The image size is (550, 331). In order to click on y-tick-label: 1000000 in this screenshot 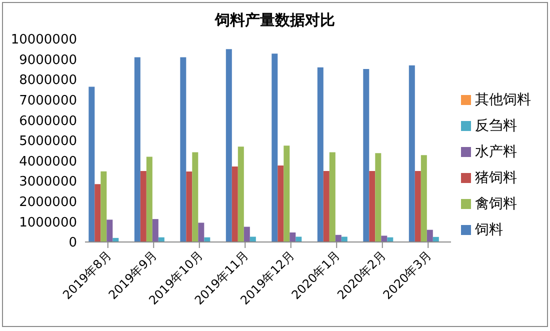, I will do `click(48, 222)`.